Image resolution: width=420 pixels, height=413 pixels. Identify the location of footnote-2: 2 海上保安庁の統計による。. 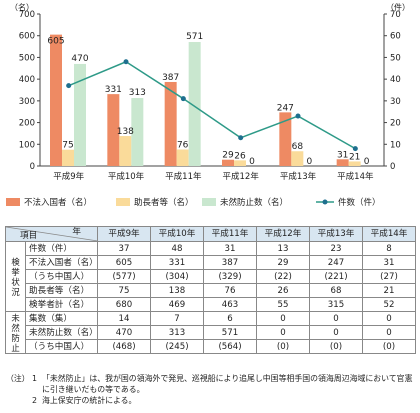
(210, 400).